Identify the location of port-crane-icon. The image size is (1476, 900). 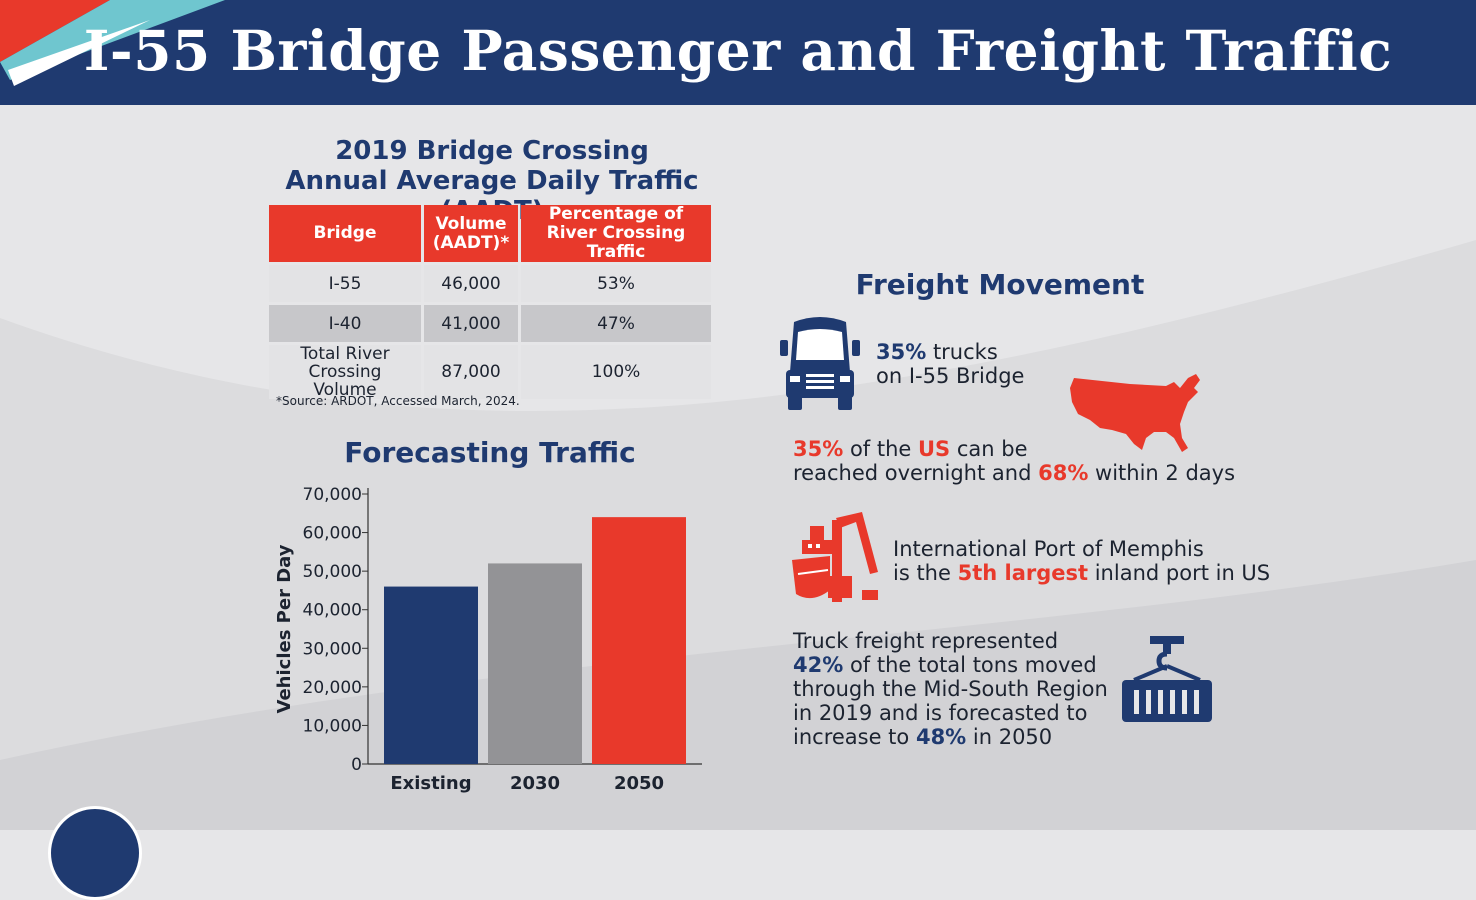
(835, 557).